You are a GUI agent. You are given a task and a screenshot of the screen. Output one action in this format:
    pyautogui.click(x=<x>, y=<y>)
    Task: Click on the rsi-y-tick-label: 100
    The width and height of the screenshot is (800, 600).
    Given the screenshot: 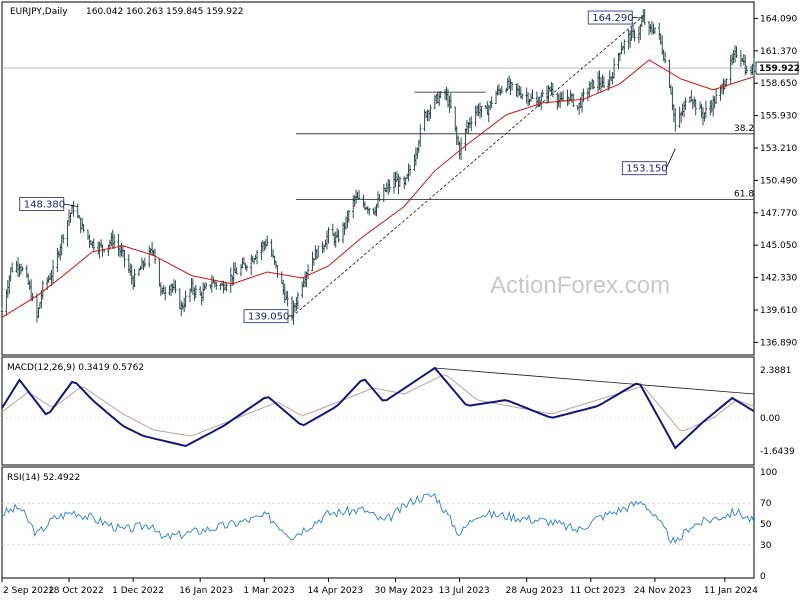 What is the action you would take?
    pyautogui.click(x=768, y=473)
    